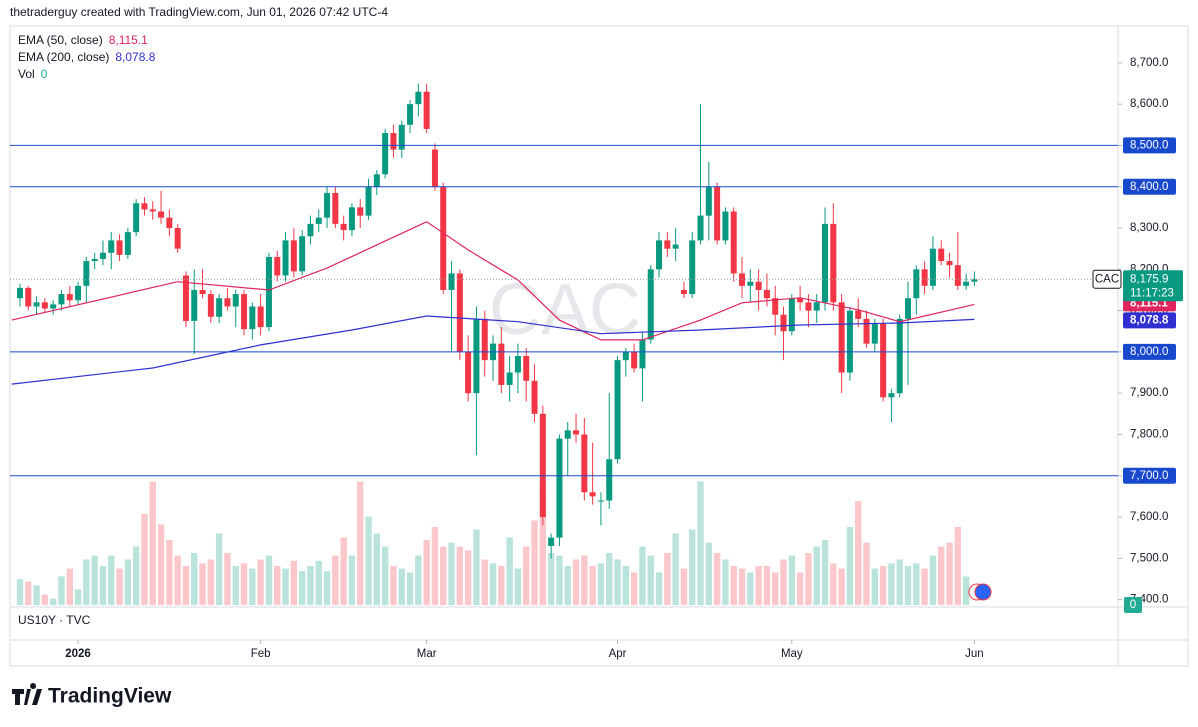 Image resolution: width=1198 pixels, height=727 pixels. Describe the element at coordinates (44, 74) in the screenshot. I see `legend-value: 0` at that location.